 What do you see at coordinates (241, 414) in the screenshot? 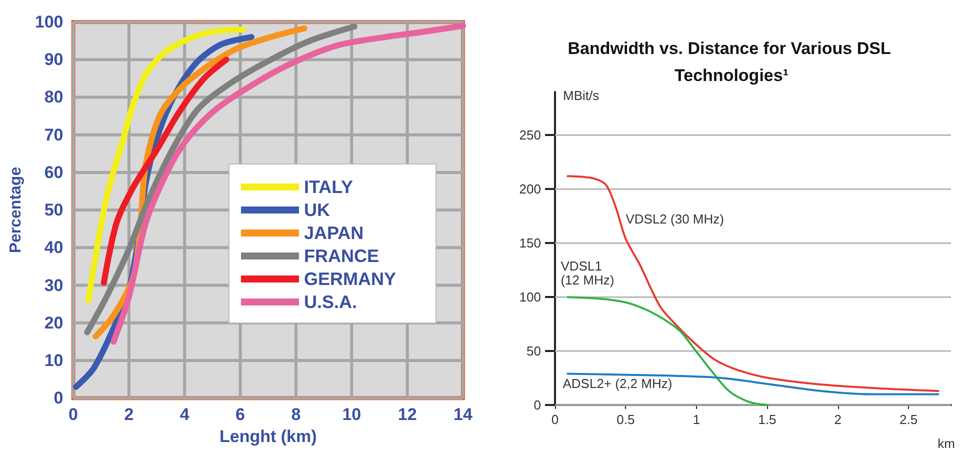
I see `x-tick-label: 6` at bounding box center [241, 414].